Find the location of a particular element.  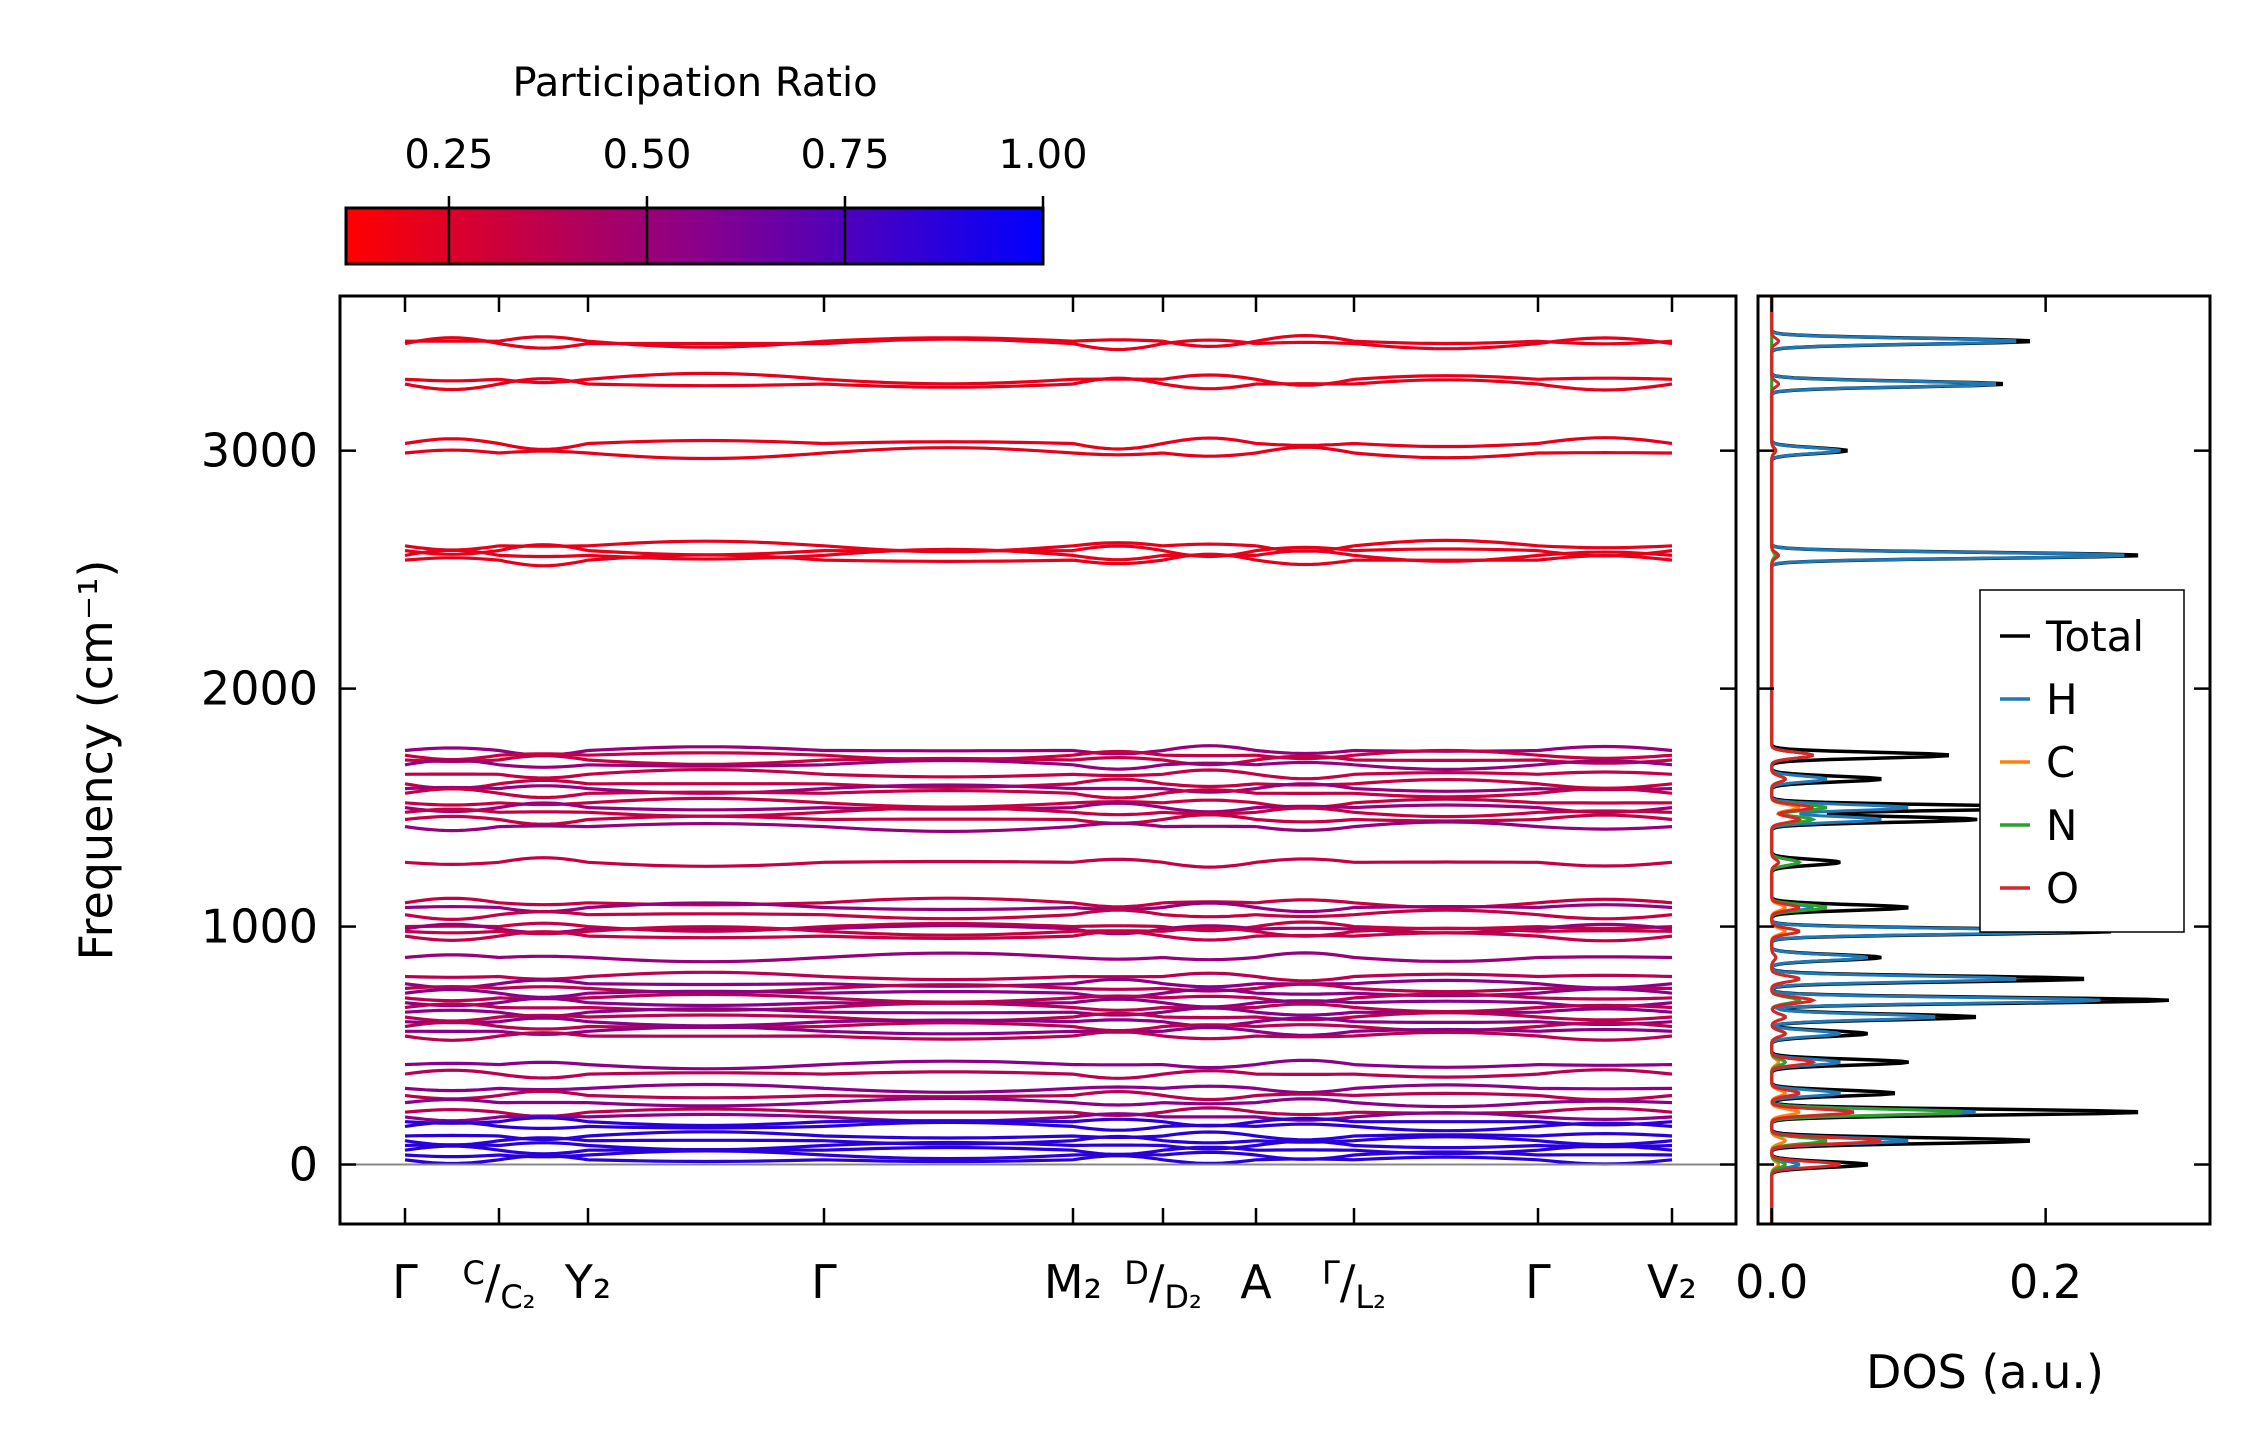

legend-label-n: N is located at coordinates (2061, 825).